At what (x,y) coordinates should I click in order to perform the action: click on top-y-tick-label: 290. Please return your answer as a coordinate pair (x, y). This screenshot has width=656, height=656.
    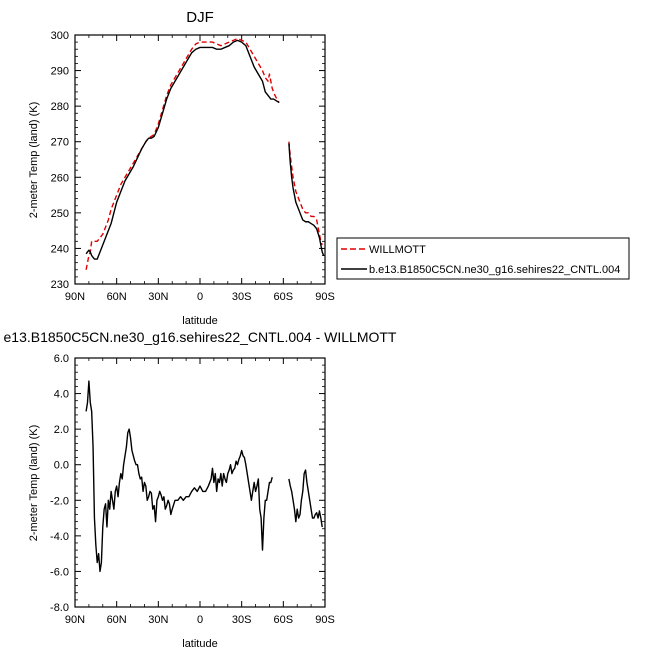
    Looking at the image, I should click on (60, 72).